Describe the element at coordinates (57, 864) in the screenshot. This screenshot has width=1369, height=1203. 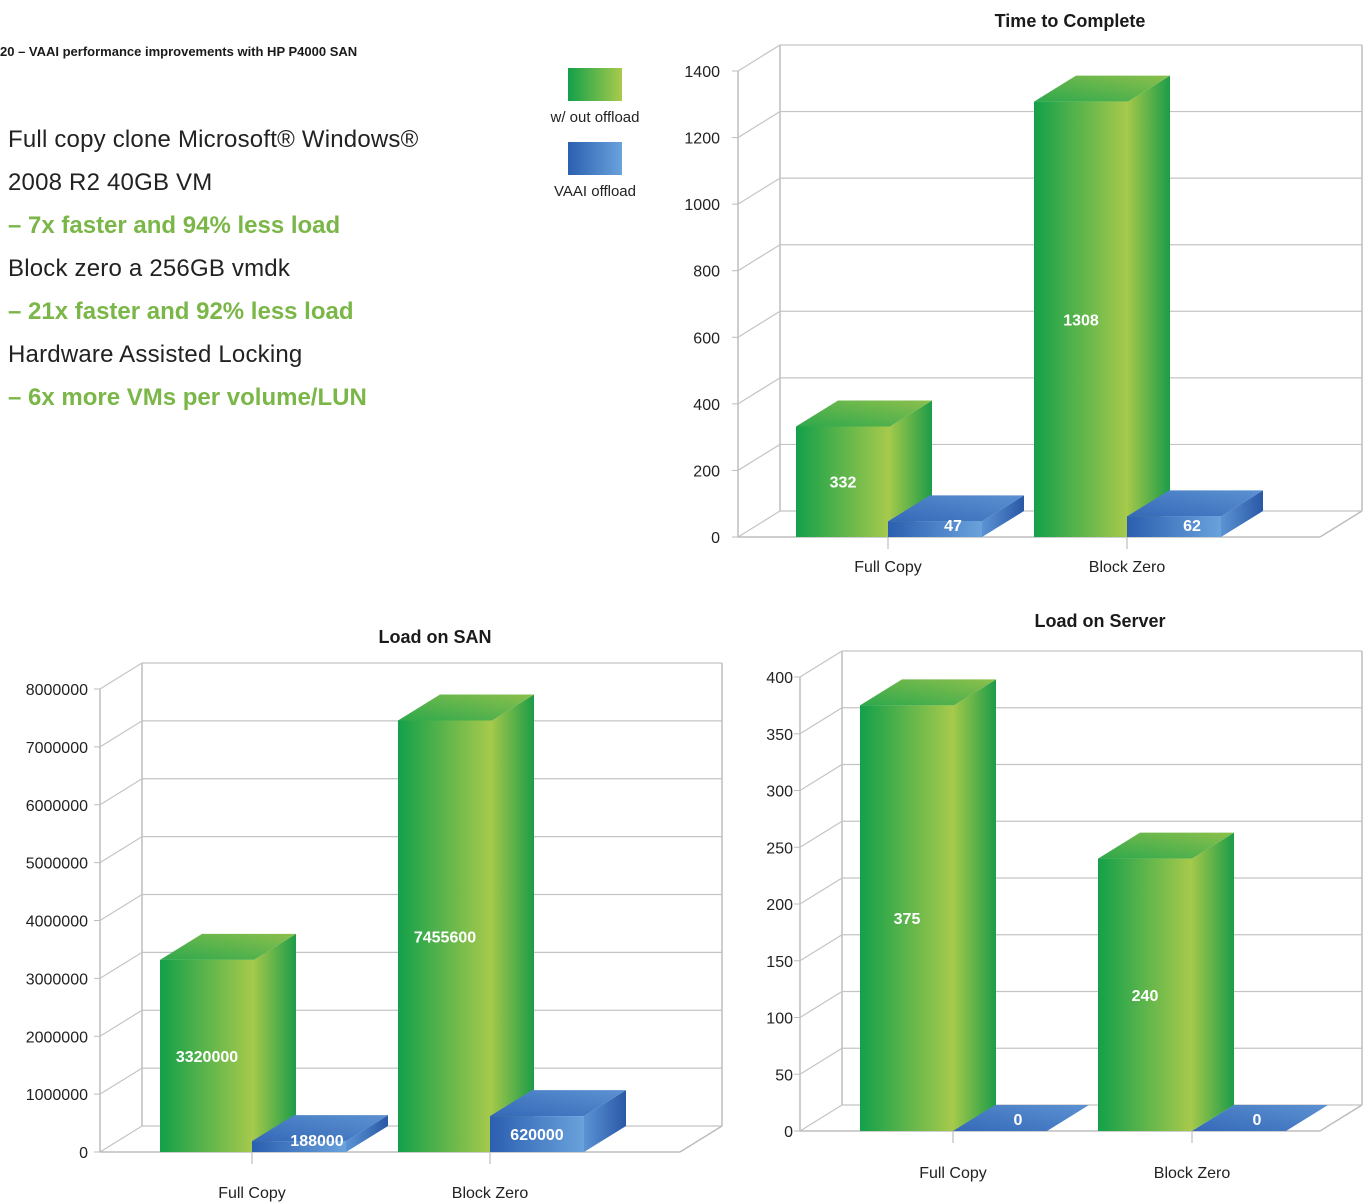
I see `y-tick-label: 5000000` at that location.